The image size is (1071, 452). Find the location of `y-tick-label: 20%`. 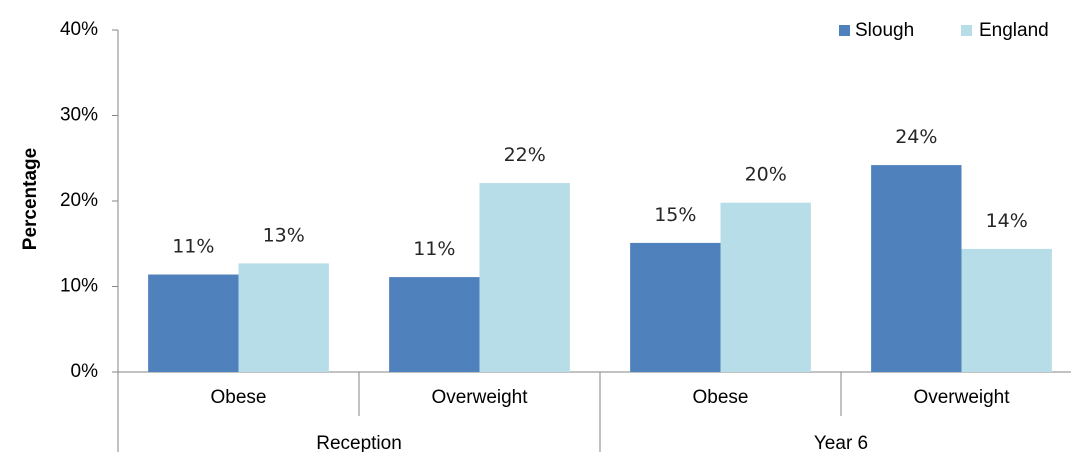

y-tick-label: 20% is located at coordinates (79, 200).